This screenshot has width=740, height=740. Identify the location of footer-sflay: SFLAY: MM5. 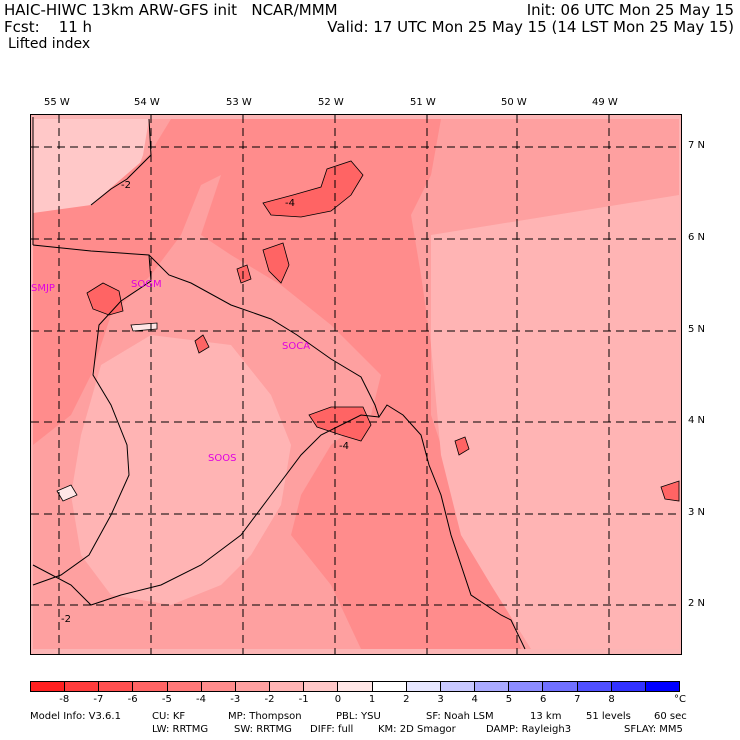
(653, 729).